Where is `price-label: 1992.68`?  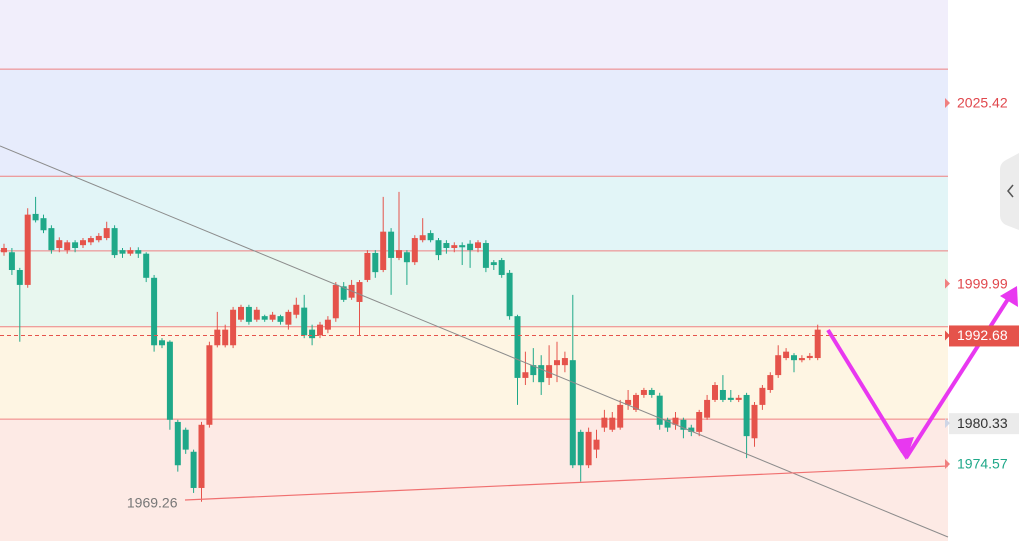
price-label: 1992.68 is located at coordinates (982, 335).